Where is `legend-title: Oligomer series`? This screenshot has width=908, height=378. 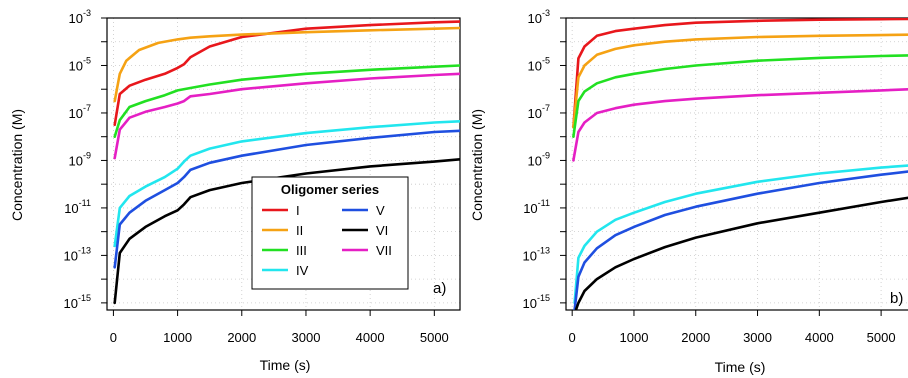 legend-title: Oligomer series is located at coordinates (330, 189).